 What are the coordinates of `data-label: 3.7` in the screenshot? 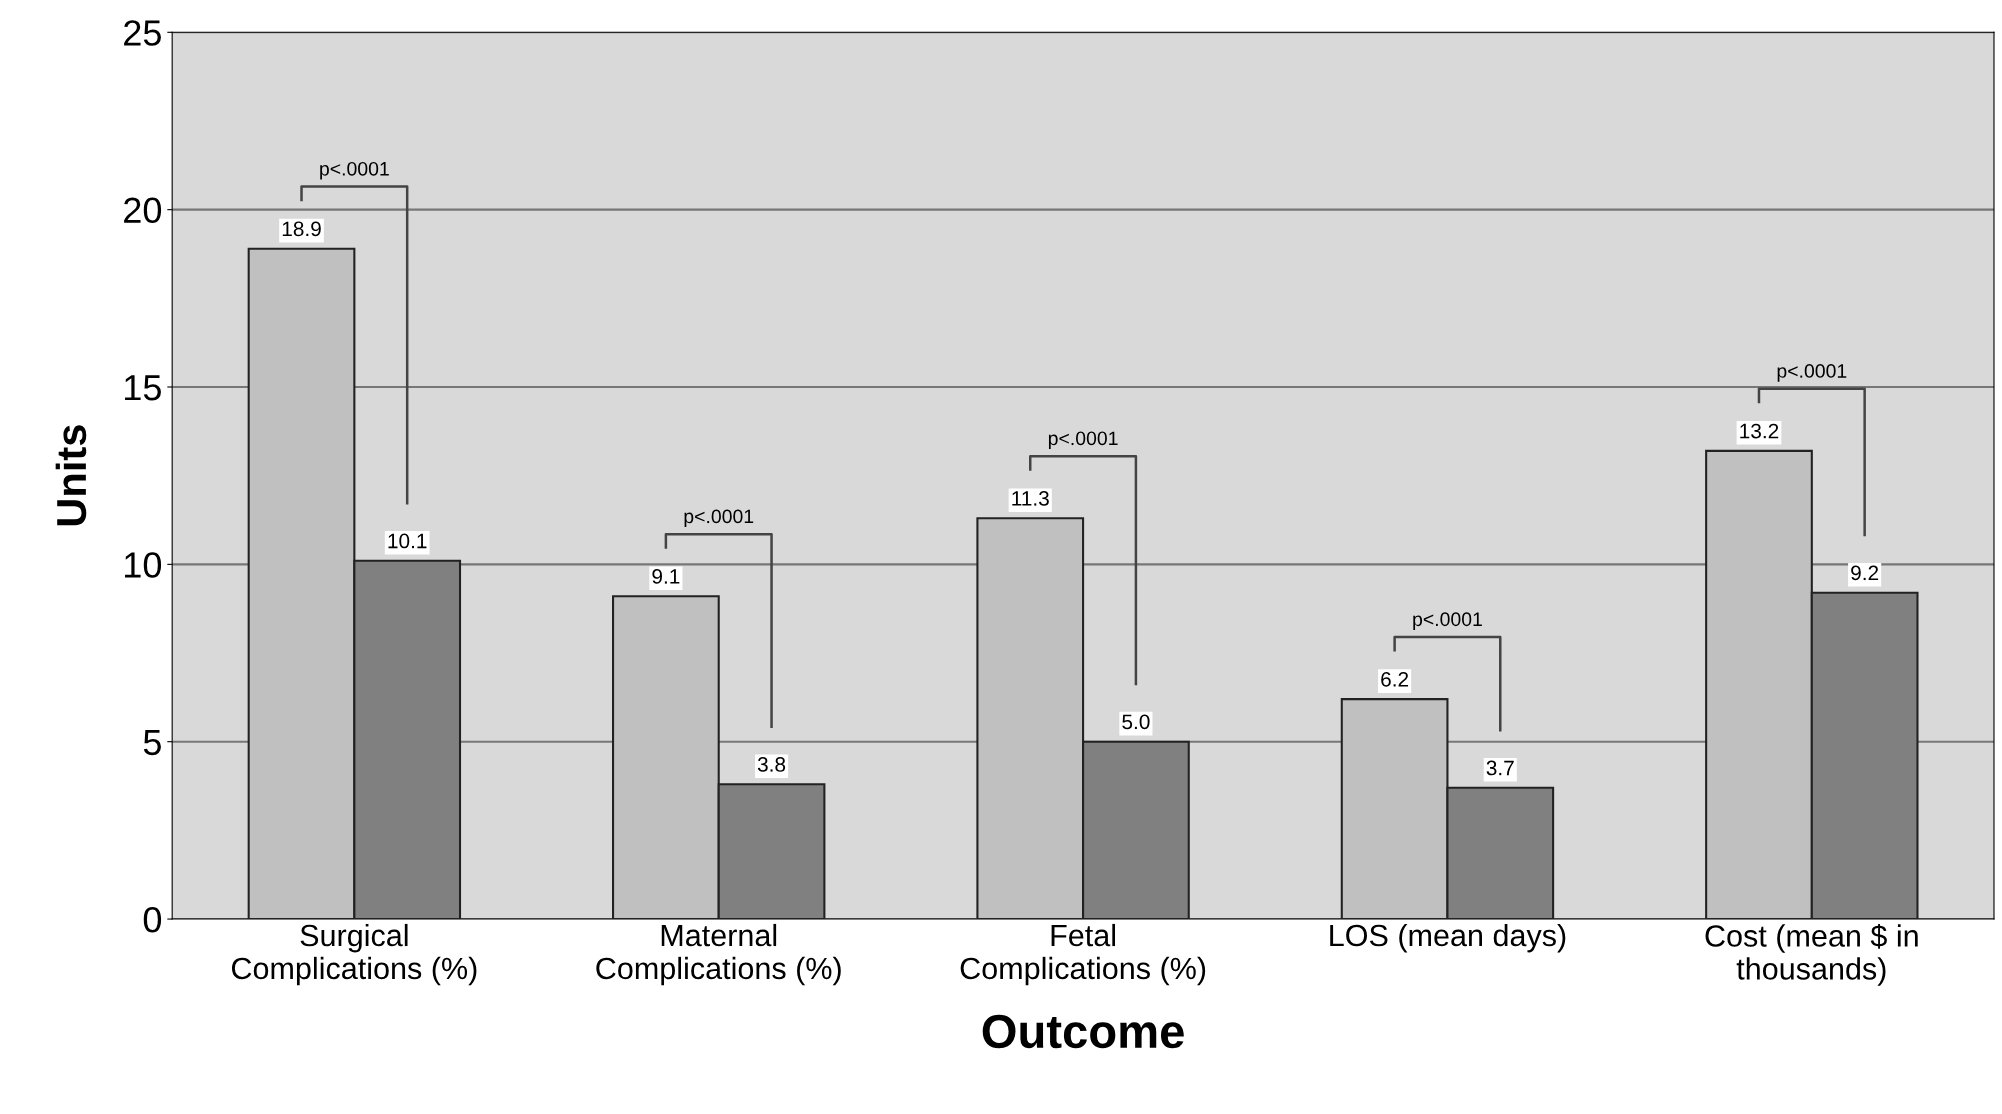 It's located at (1500, 768).